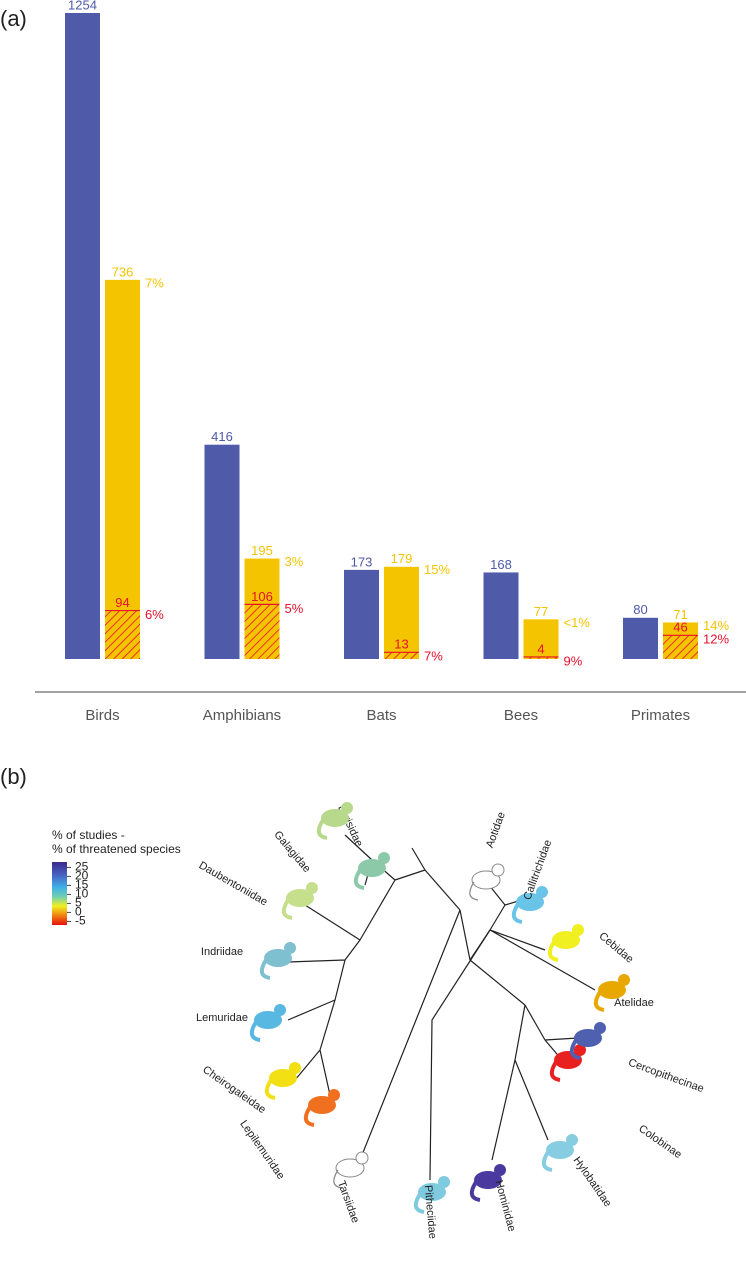 This screenshot has width=746, height=1267. I want to click on panel-label: (a), so click(13, 18).